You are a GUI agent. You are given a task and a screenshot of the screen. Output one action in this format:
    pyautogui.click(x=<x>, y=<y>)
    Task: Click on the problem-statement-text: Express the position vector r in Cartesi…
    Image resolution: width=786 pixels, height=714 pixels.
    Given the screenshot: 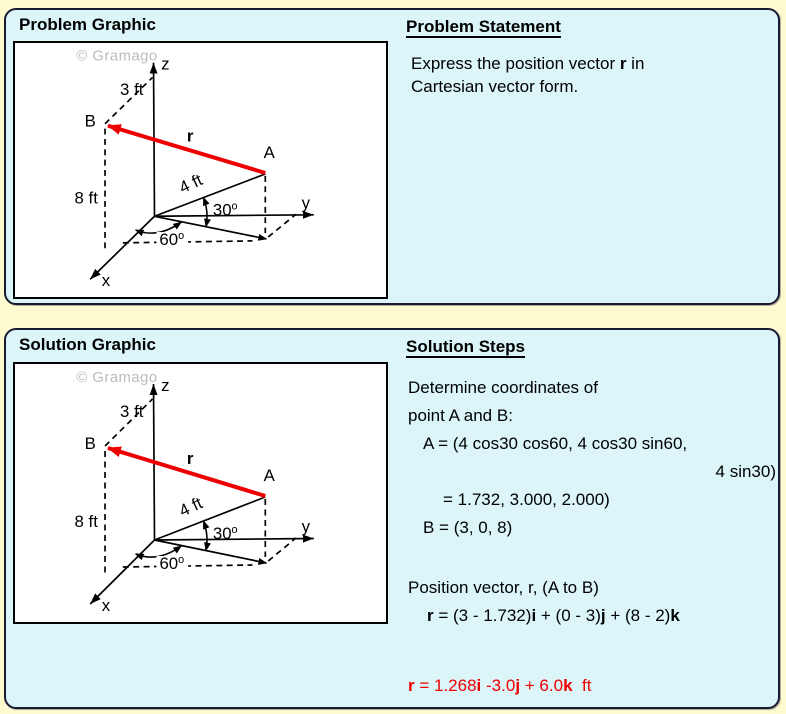 What is the action you would take?
    pyautogui.click(x=527, y=75)
    